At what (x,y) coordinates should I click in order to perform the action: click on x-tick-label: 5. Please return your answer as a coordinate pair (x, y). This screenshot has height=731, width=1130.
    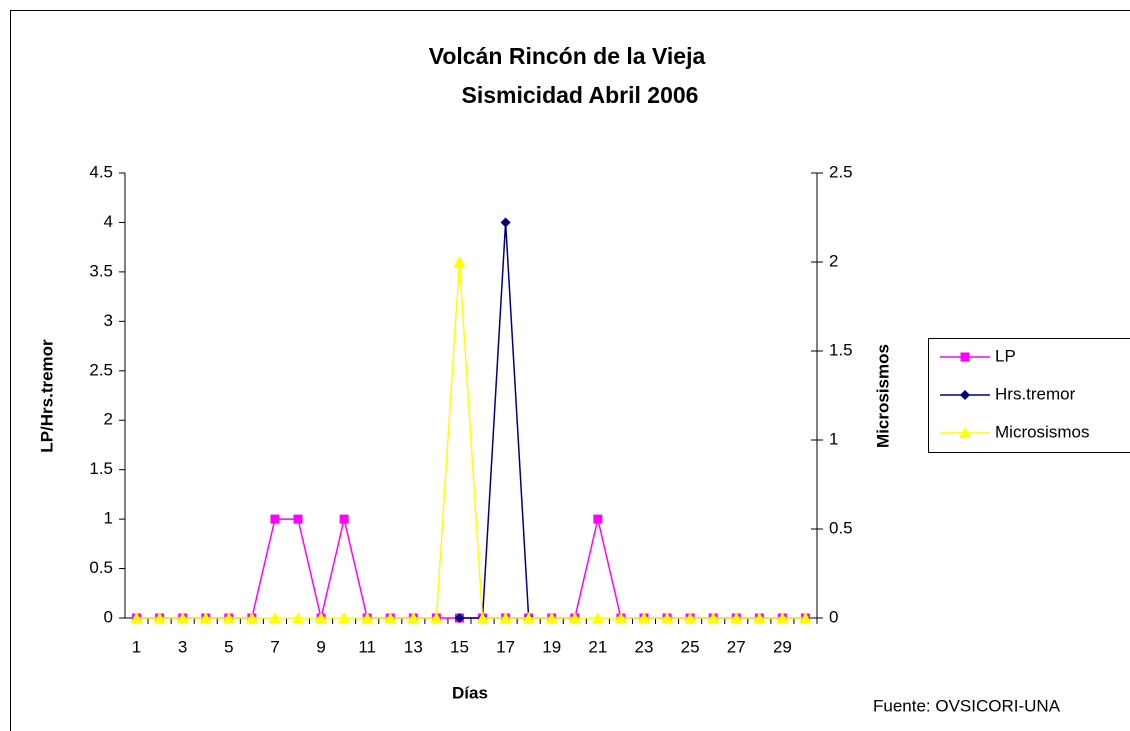
    Looking at the image, I should click on (228, 646).